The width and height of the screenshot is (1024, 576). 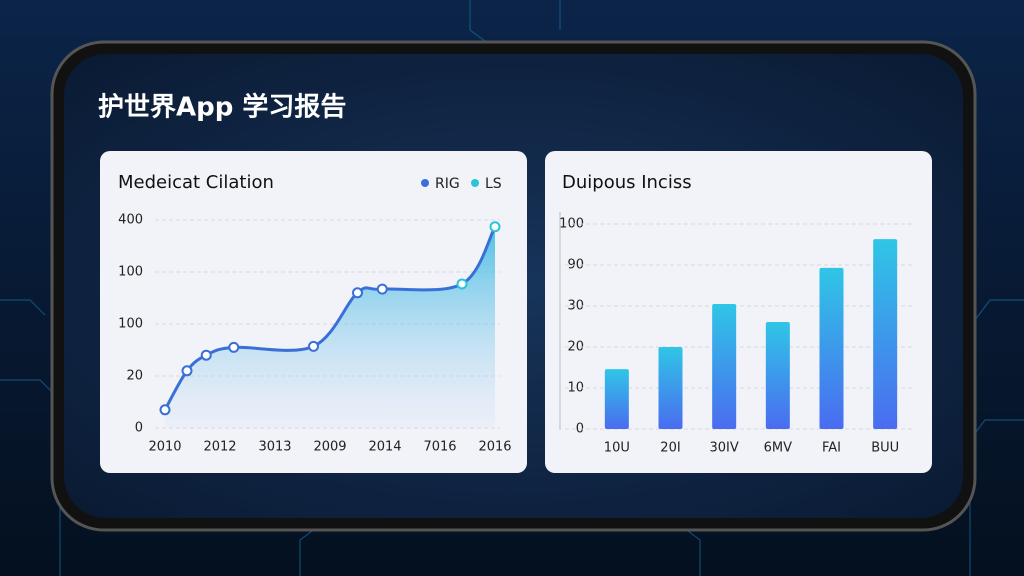 What do you see at coordinates (724, 448) in the screenshot?
I see `x-tick-label: 30IV` at bounding box center [724, 448].